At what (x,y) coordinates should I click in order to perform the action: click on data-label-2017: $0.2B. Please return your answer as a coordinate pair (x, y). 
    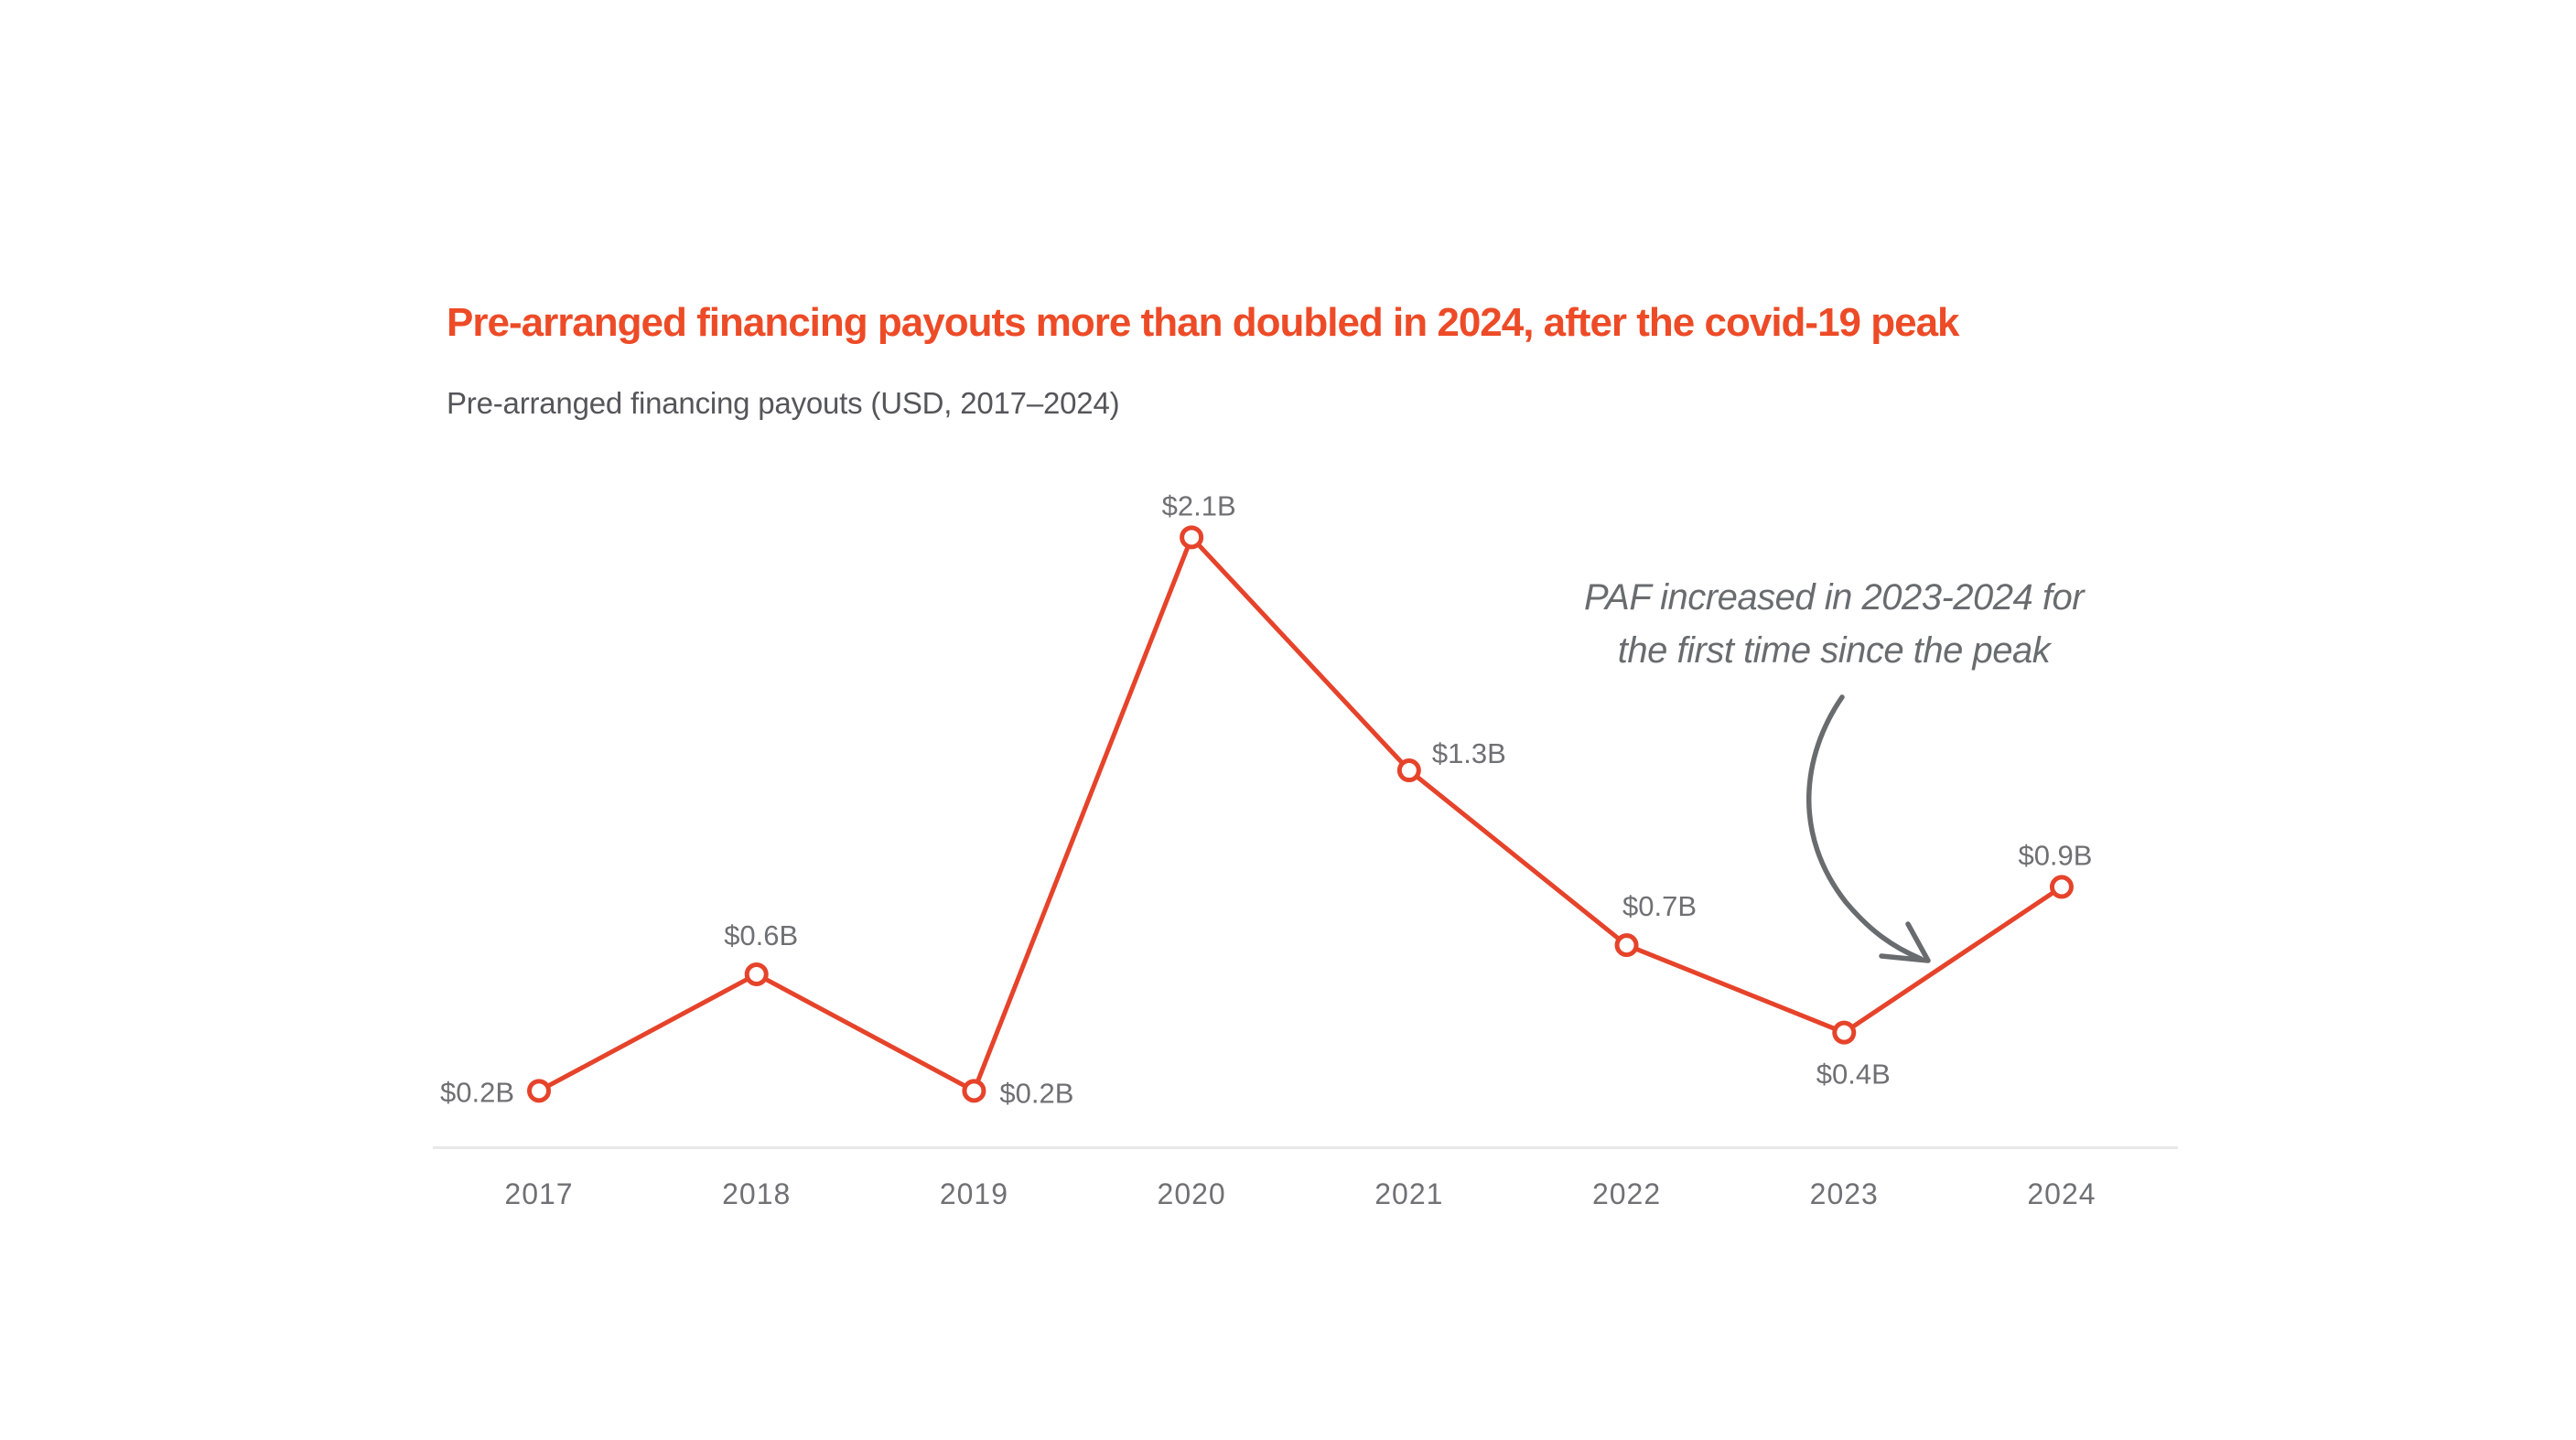
    Looking at the image, I should click on (477, 1092).